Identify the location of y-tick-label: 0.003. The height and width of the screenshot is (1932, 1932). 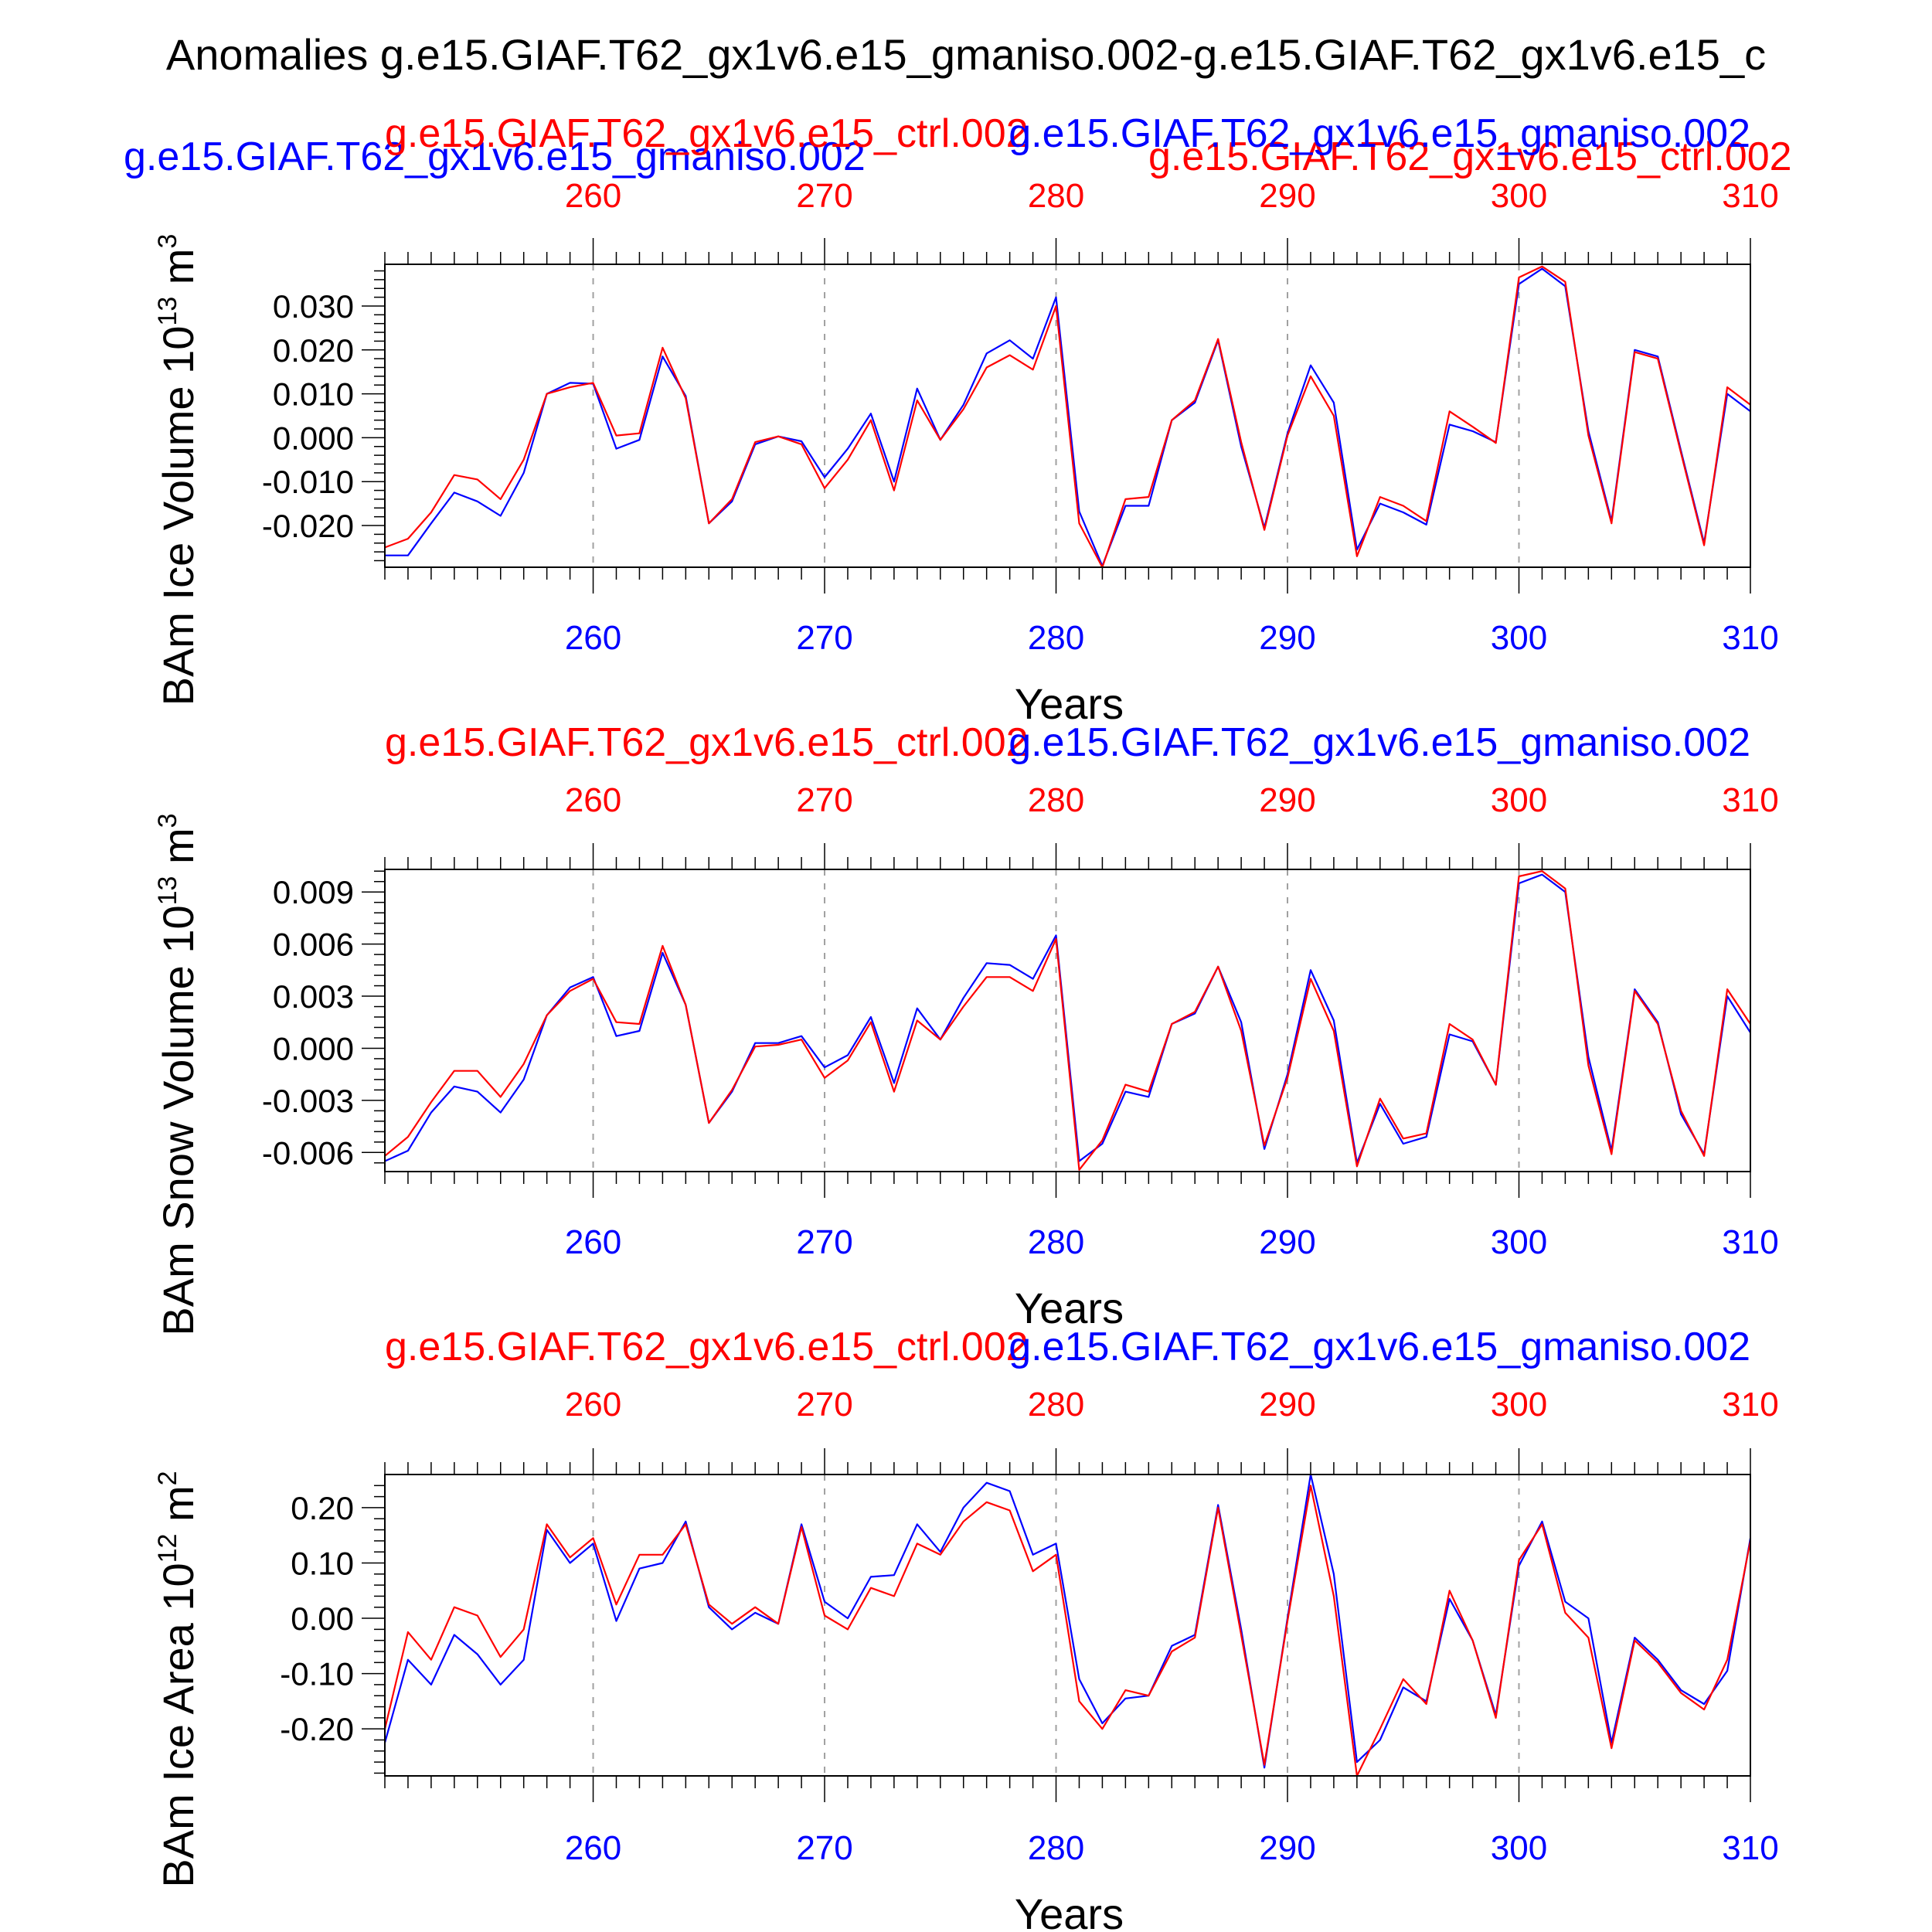
(314, 997).